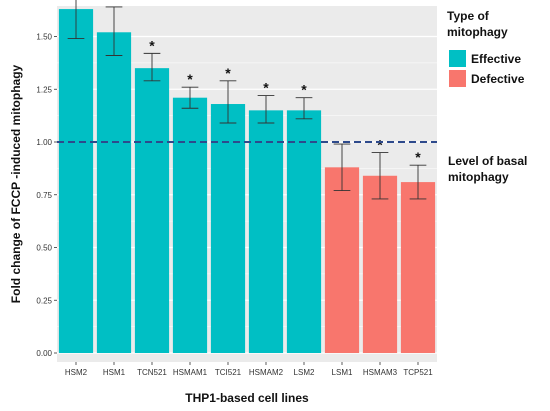 The image size is (550, 411). What do you see at coordinates (190, 97) in the screenshot?
I see `error-bar-hsmam1` at bounding box center [190, 97].